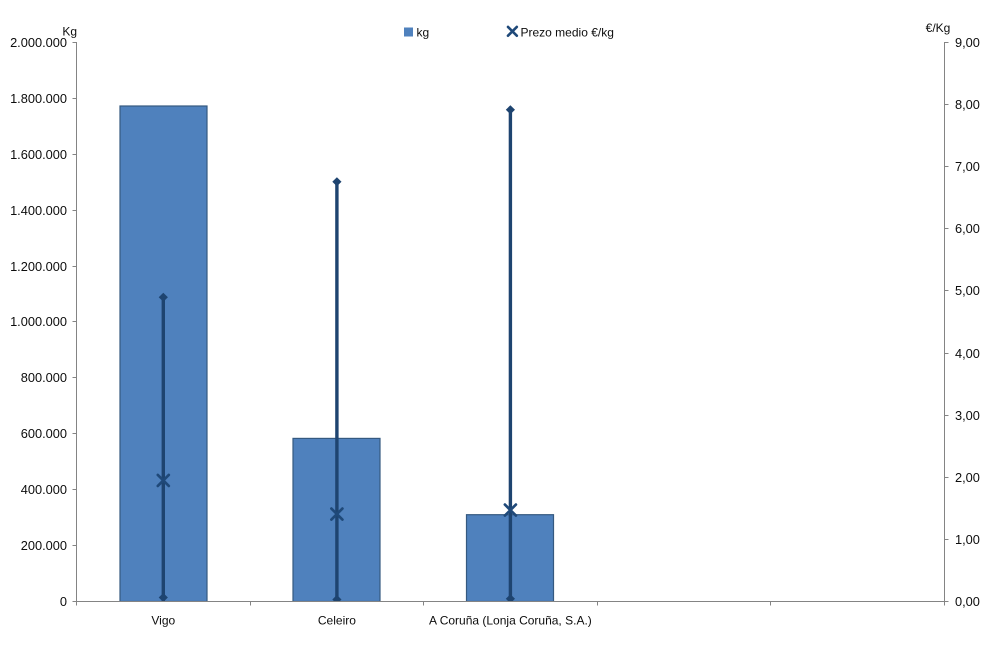 The height and width of the screenshot is (647, 991). What do you see at coordinates (967, 166) in the screenshot?
I see `svg-text: 7,00` at bounding box center [967, 166].